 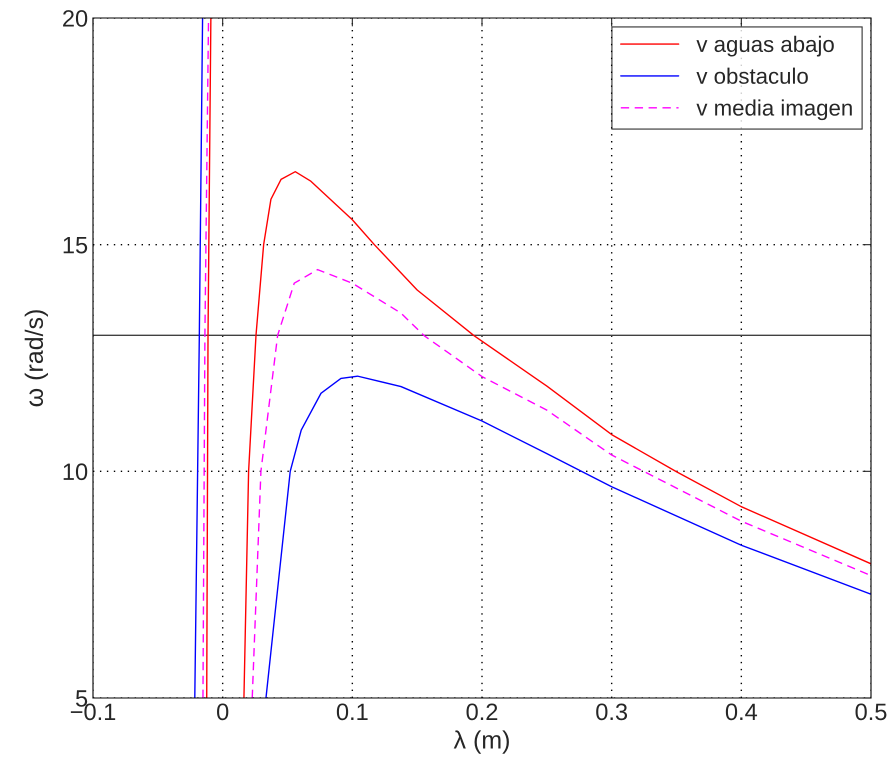 What do you see at coordinates (765, 46) in the screenshot?
I see `legend-label: v aguas abajo` at bounding box center [765, 46].